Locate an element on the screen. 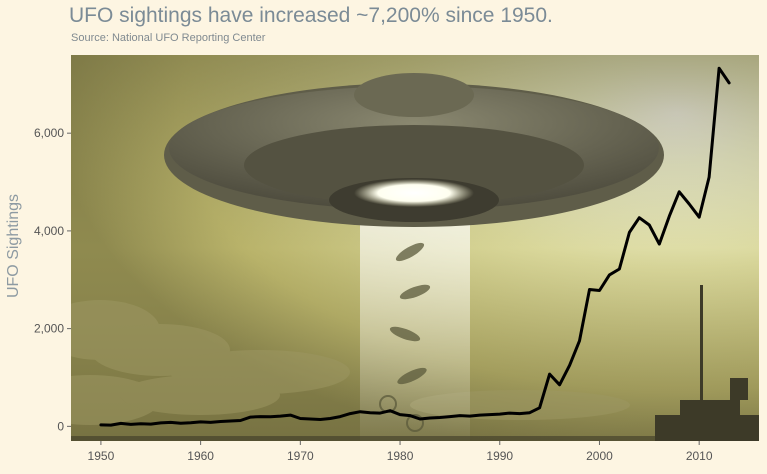 The height and width of the screenshot is (474, 767). abductee-silhouettes is located at coordinates (405, 337).